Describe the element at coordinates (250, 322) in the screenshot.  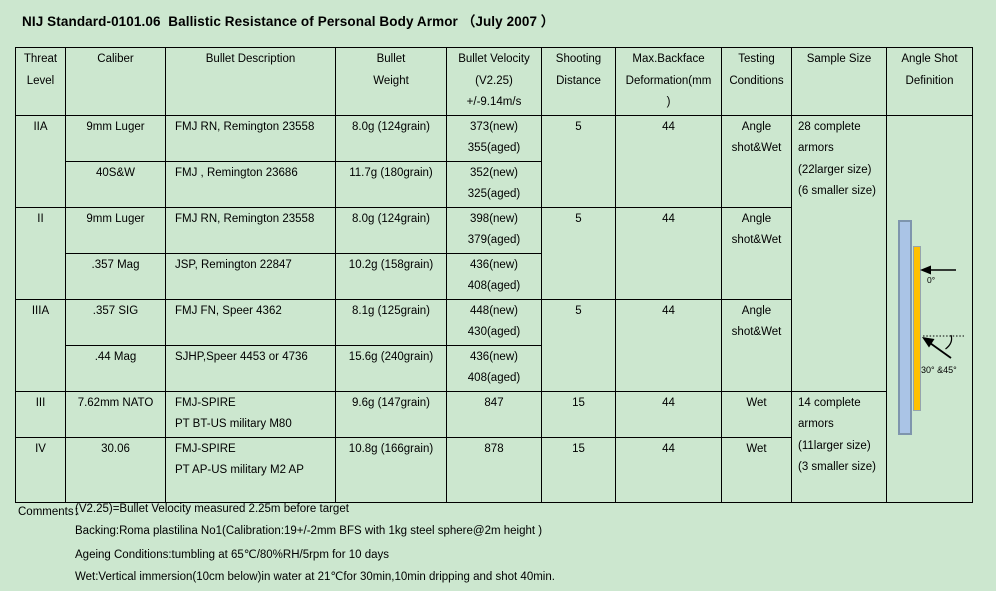
I see `bullet-description-cell: FMJ FN, Speer 4362` at that location.